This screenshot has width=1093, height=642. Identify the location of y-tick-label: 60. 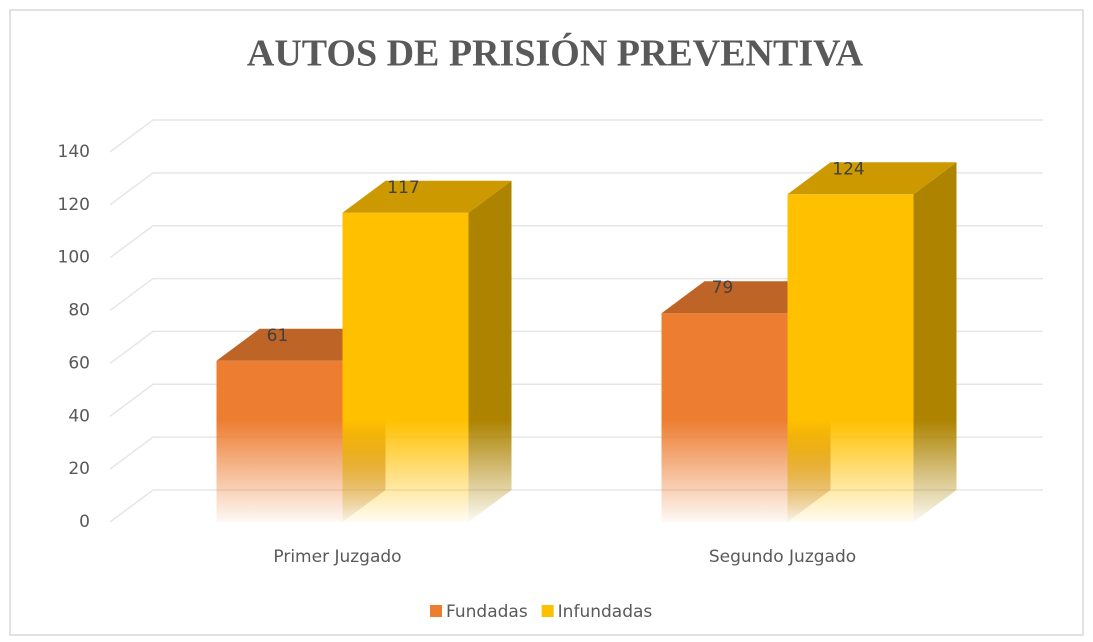
(79, 363).